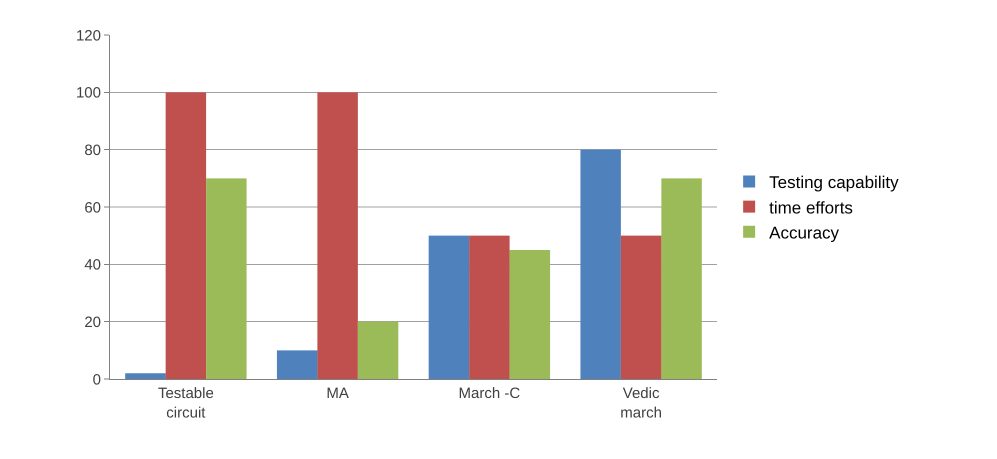 The height and width of the screenshot is (459, 997). I want to click on x-tick-label: Vedic march, so click(641, 403).